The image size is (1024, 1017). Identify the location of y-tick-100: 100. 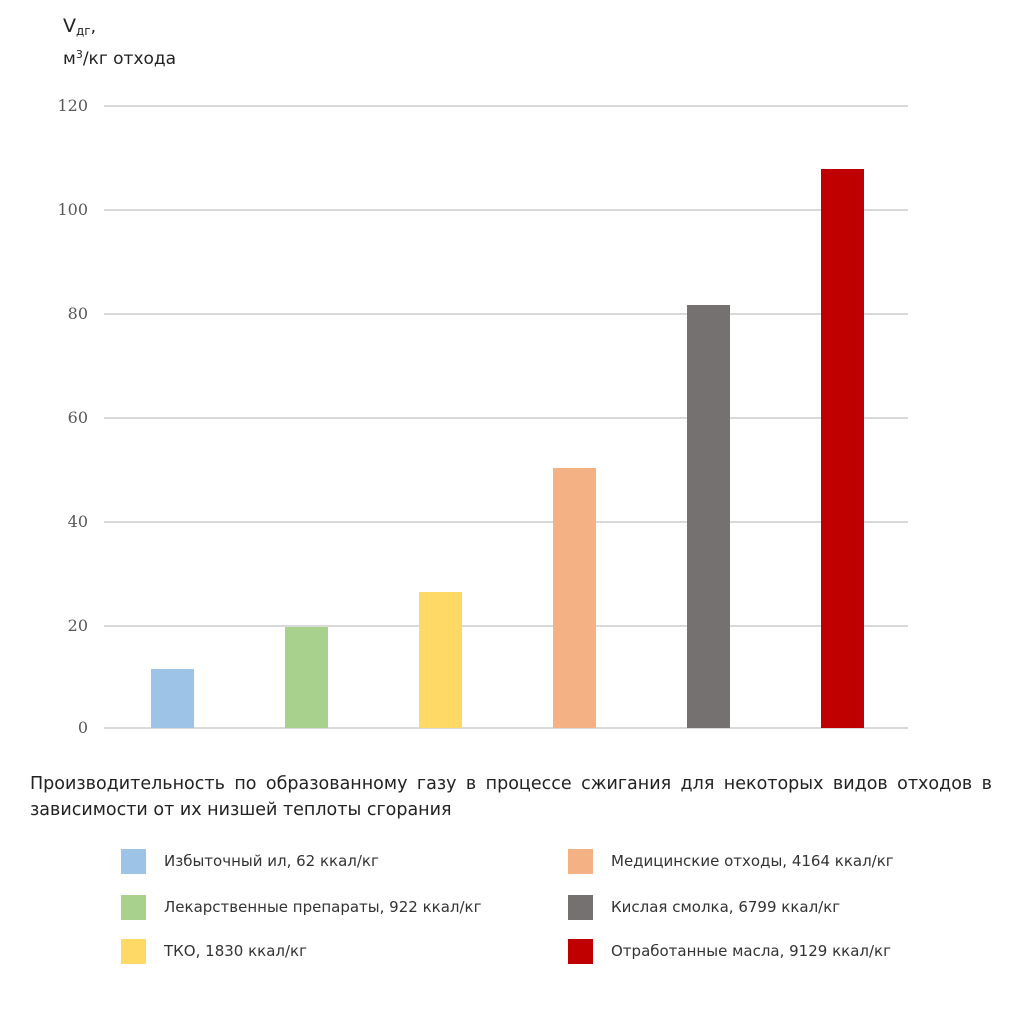
(72, 209).